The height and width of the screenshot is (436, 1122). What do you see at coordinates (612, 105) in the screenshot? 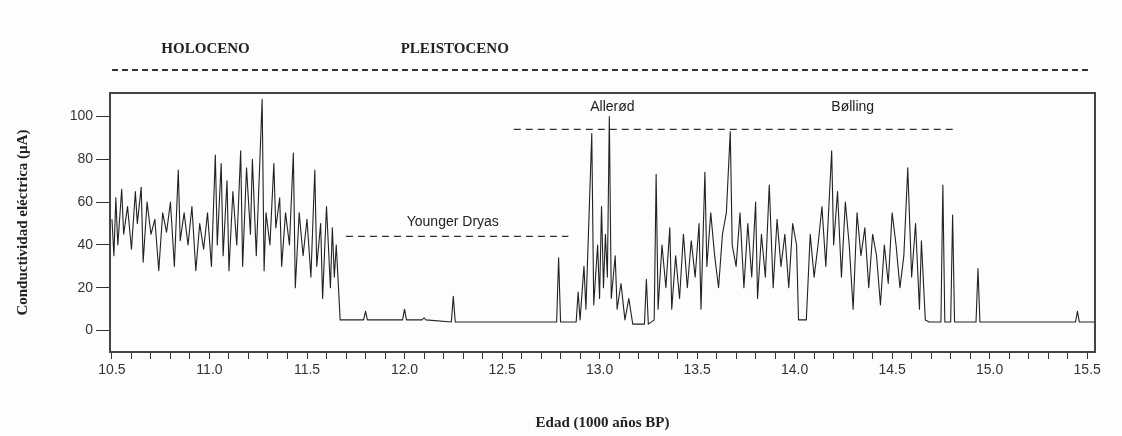
I see `annotation: Allerød` at bounding box center [612, 105].